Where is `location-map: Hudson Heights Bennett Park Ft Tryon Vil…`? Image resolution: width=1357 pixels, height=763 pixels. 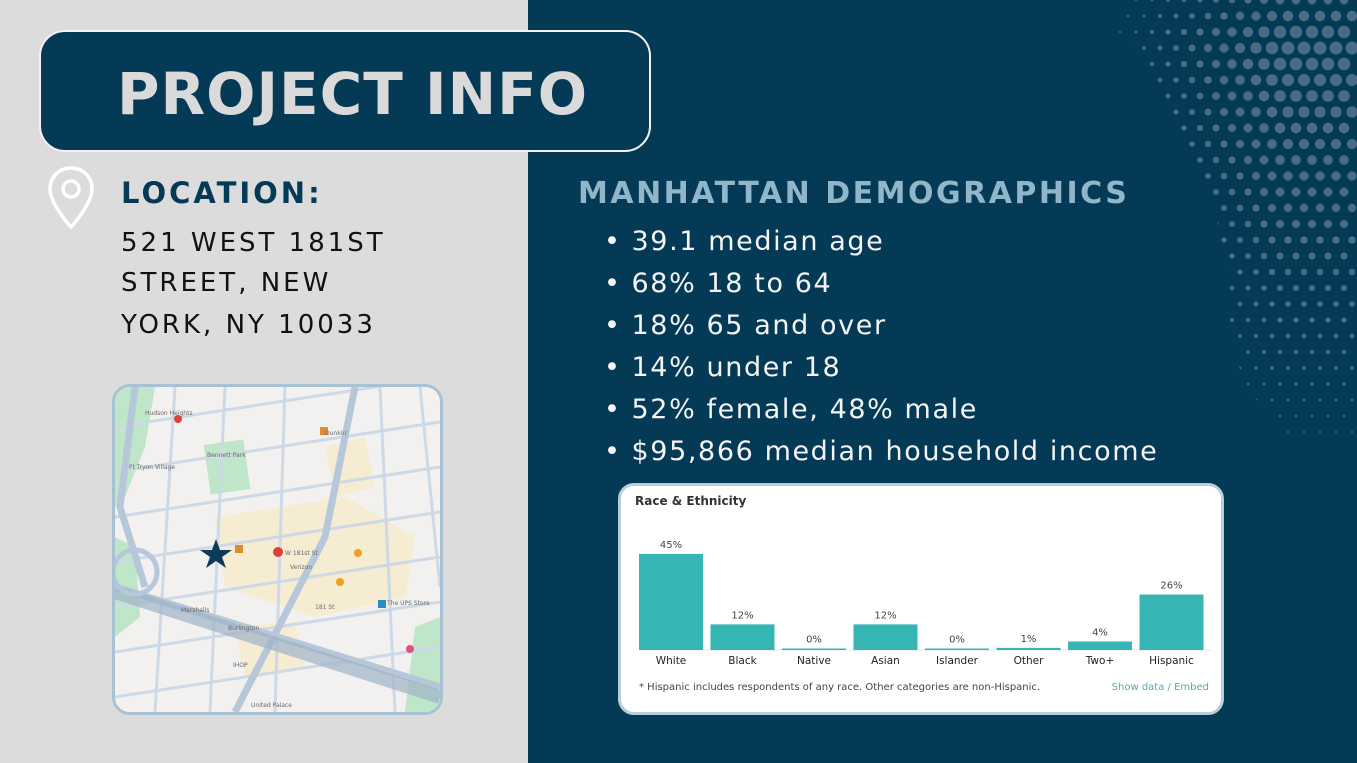
location-map: Hudson Heights Bennett Park Ft Tryon Vil… is located at coordinates (277, 549).